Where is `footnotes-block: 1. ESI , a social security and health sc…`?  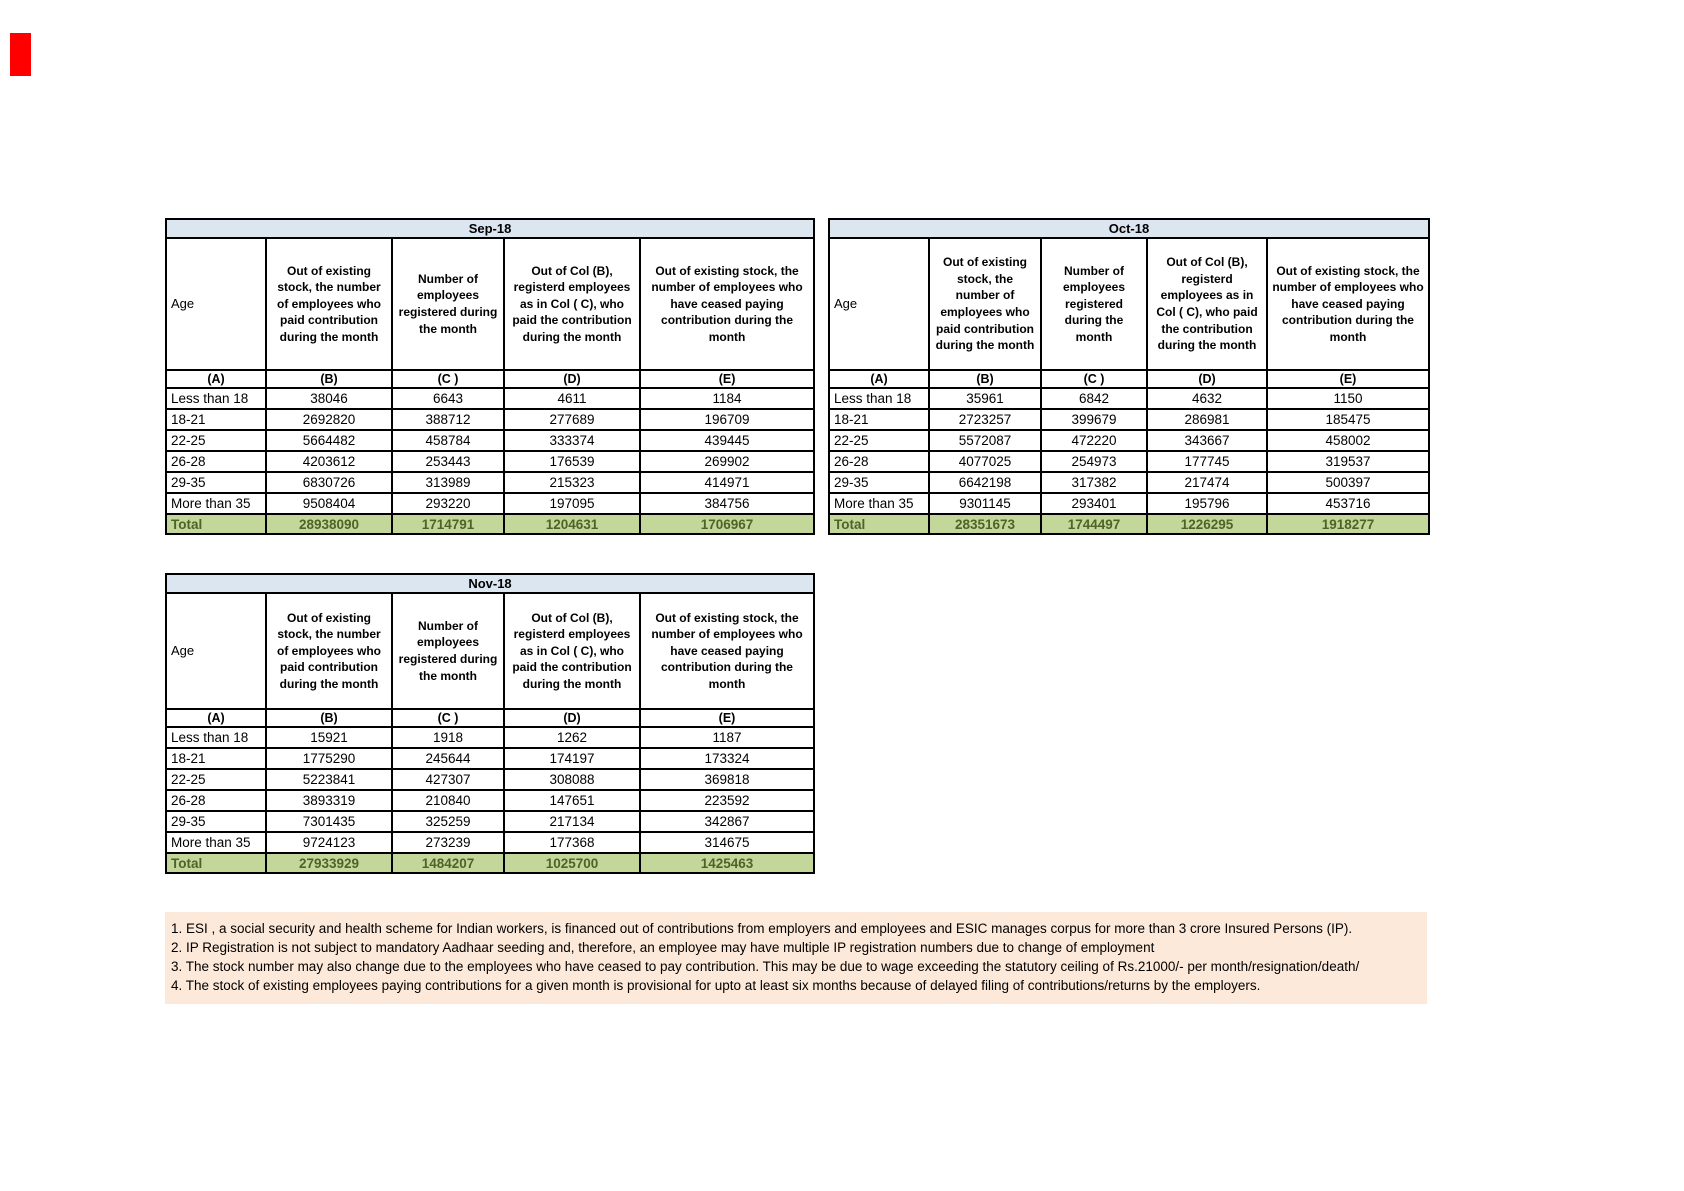 footnotes-block: 1. ESI , a social security and health sc… is located at coordinates (796, 958).